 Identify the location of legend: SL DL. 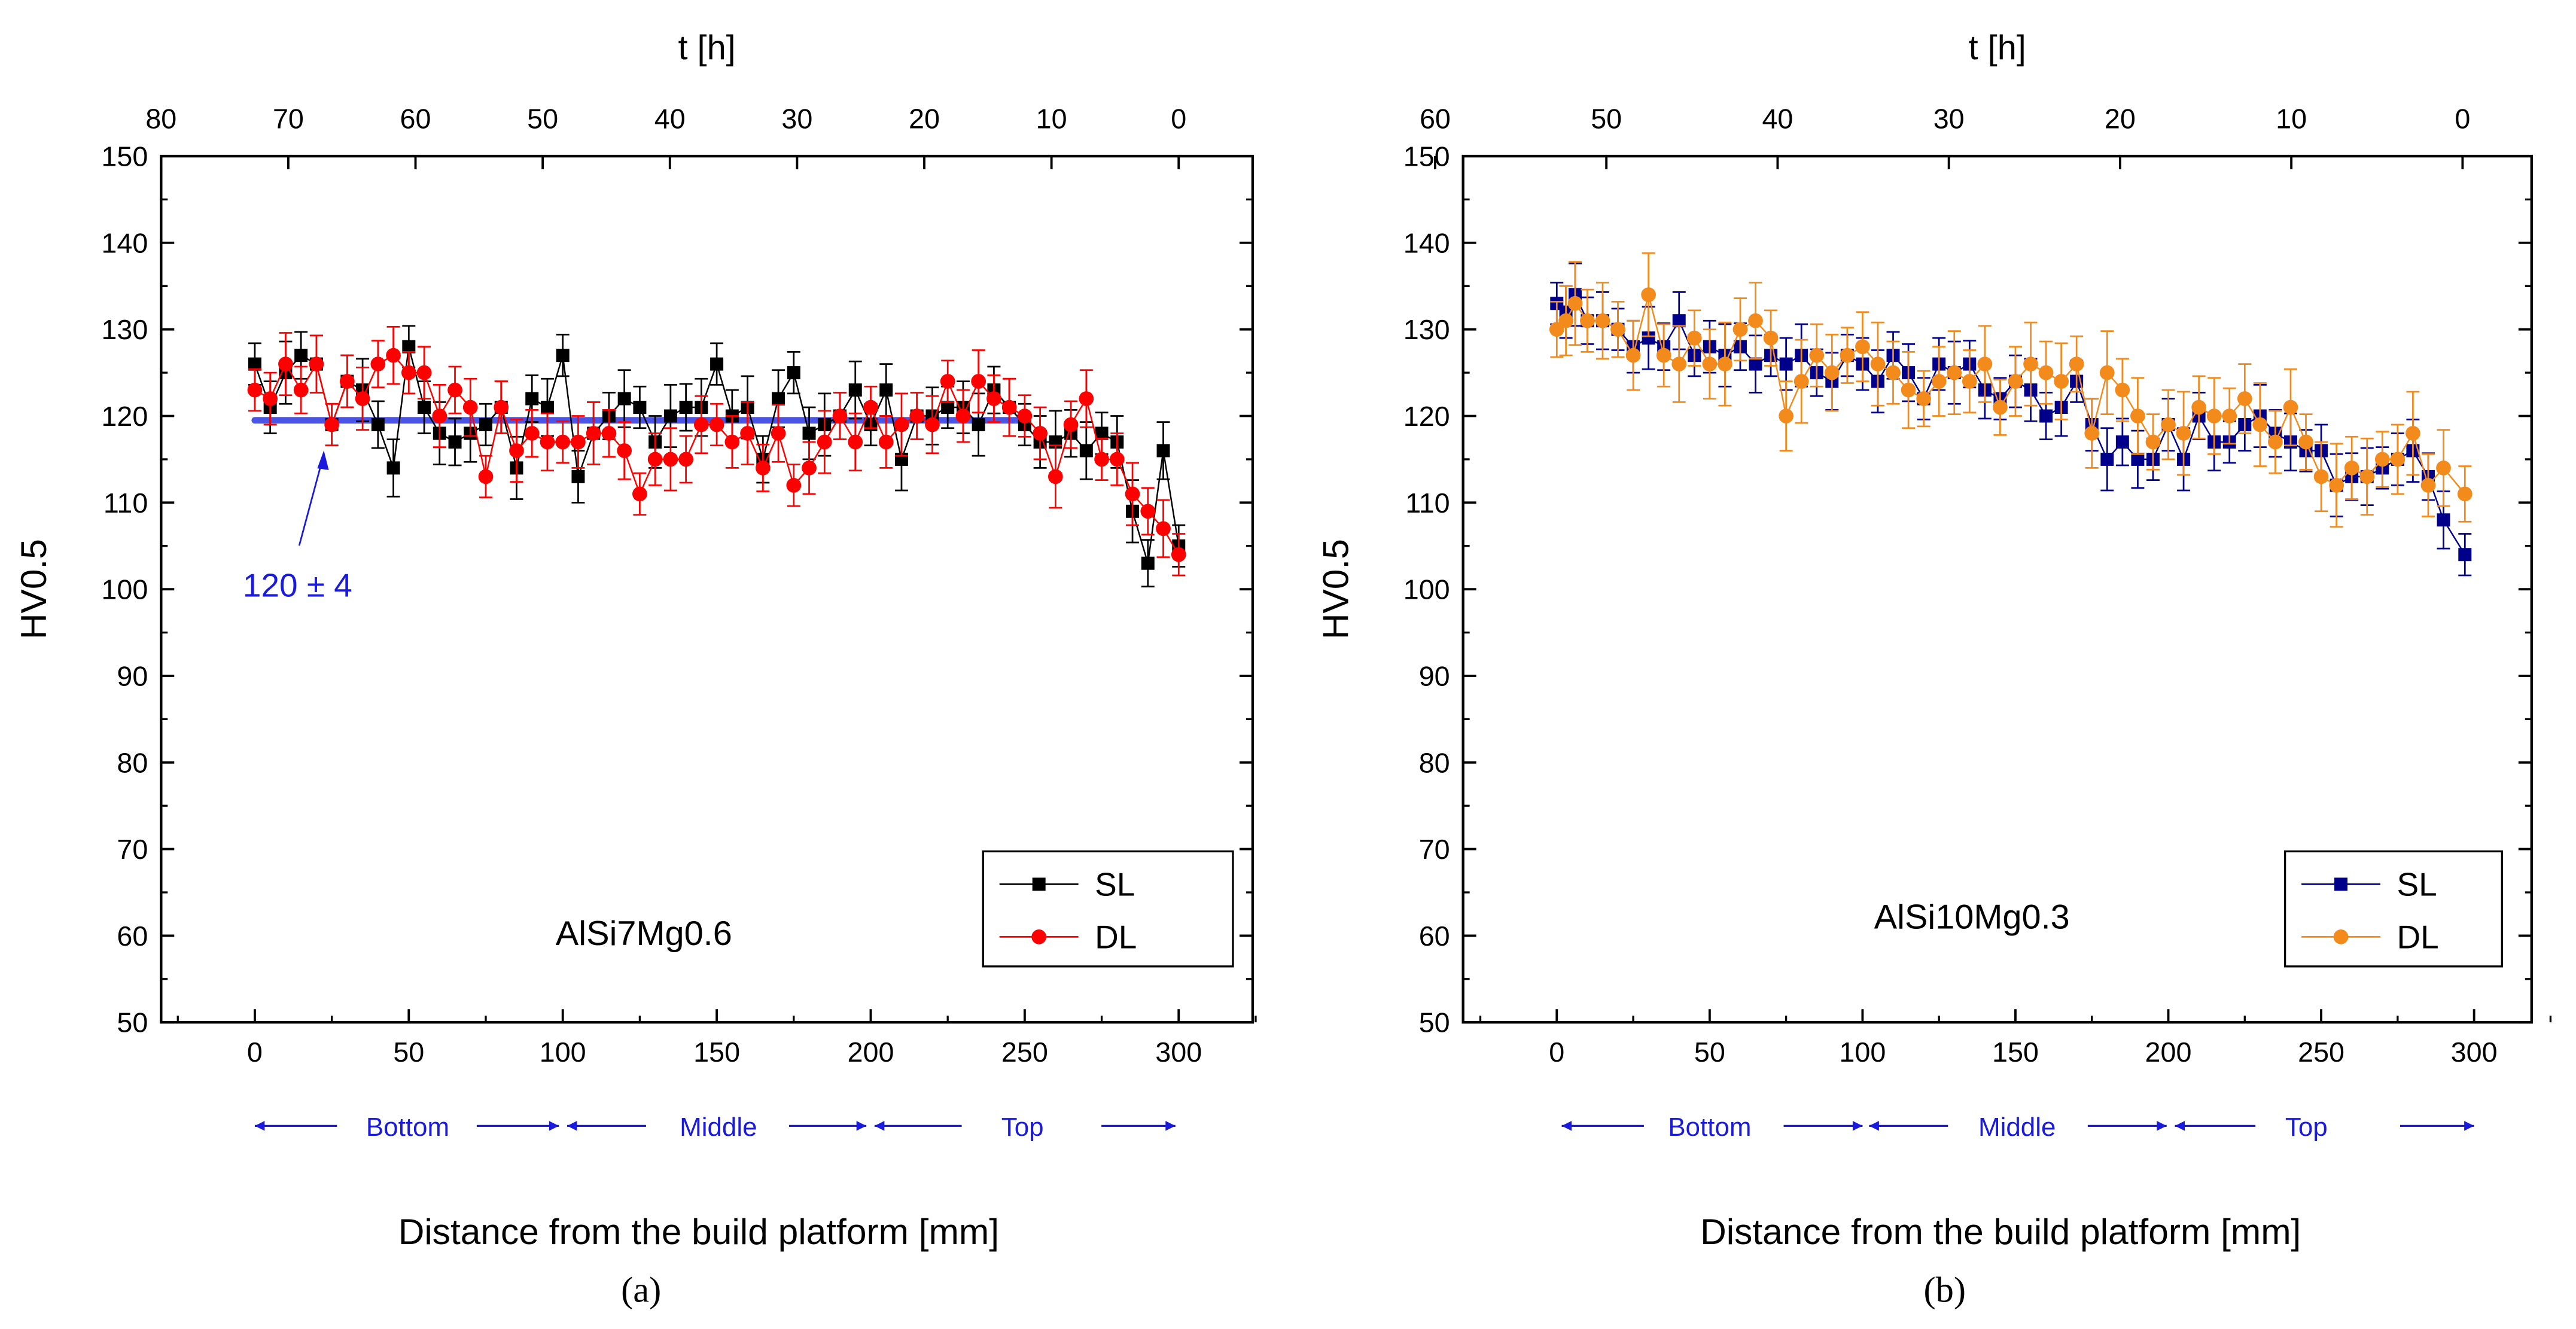
(2393, 909).